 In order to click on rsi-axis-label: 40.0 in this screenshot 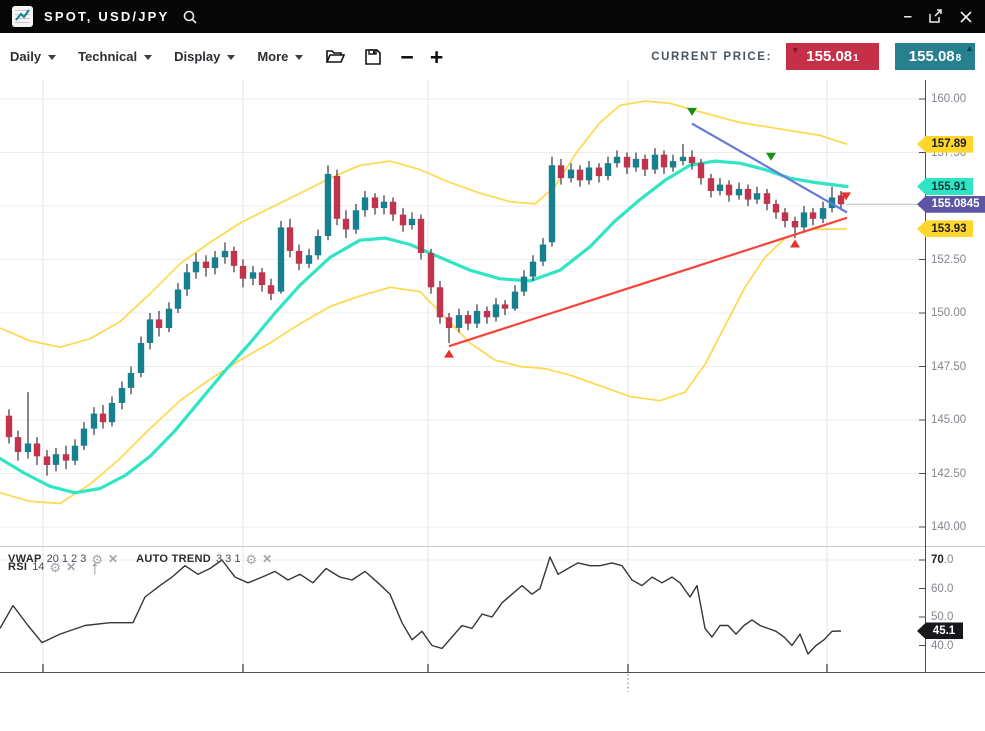, I will do `click(942, 645)`.